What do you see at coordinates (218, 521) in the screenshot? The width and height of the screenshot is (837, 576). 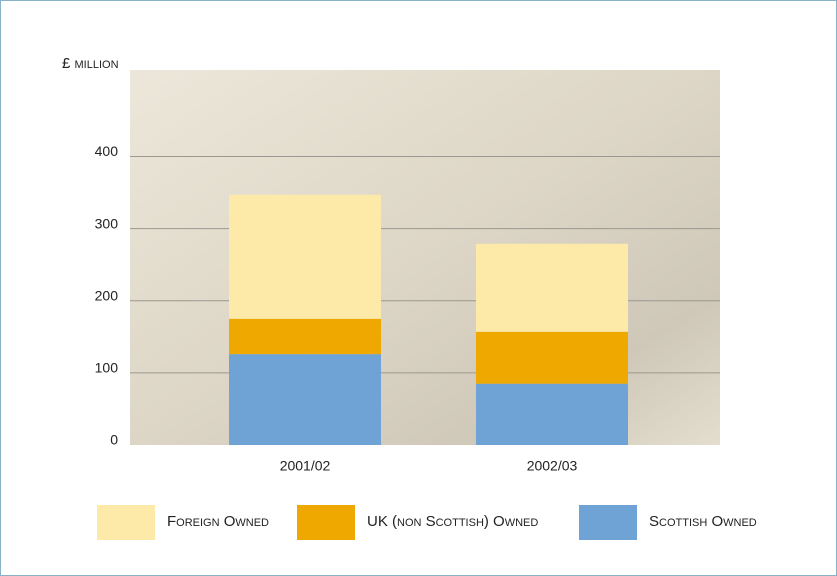 I see `legend-label: Foreign Owned` at bounding box center [218, 521].